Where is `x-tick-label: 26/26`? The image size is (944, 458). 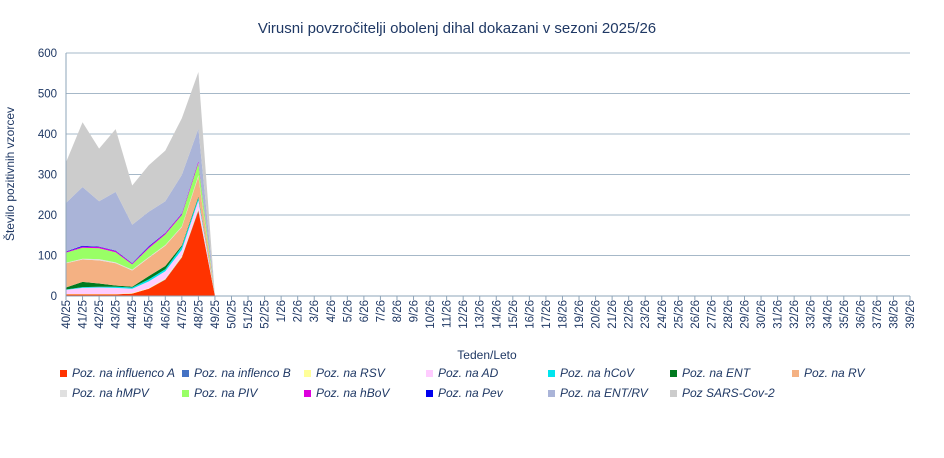
x-tick-label: 26/26 is located at coordinates (696, 314).